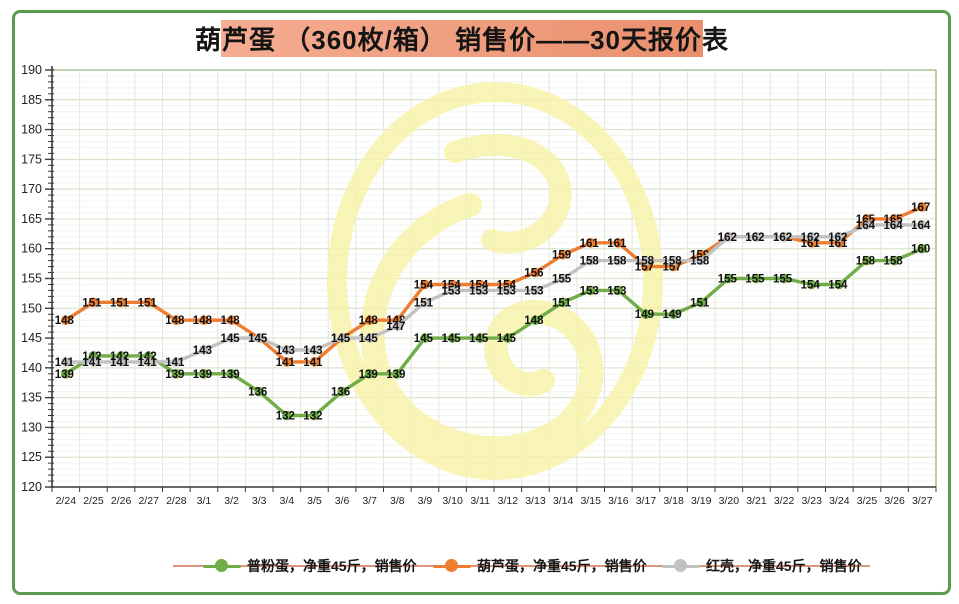 The width and height of the screenshot is (959, 604). I want to click on svg-text: 156, so click(533, 274).